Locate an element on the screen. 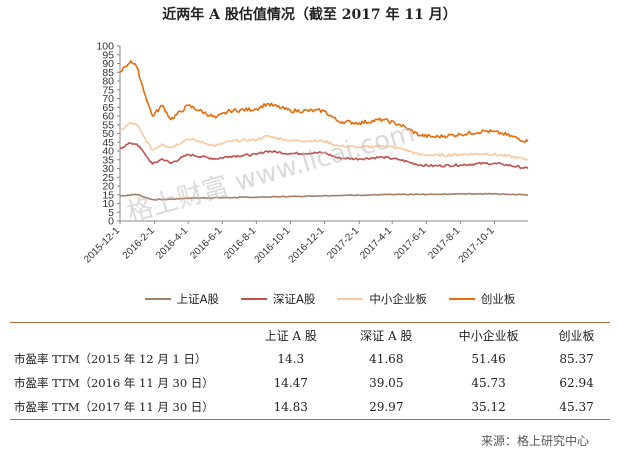 The height and width of the screenshot is (456, 619). x-tick-label: 2017-2-1 is located at coordinates (343, 243).